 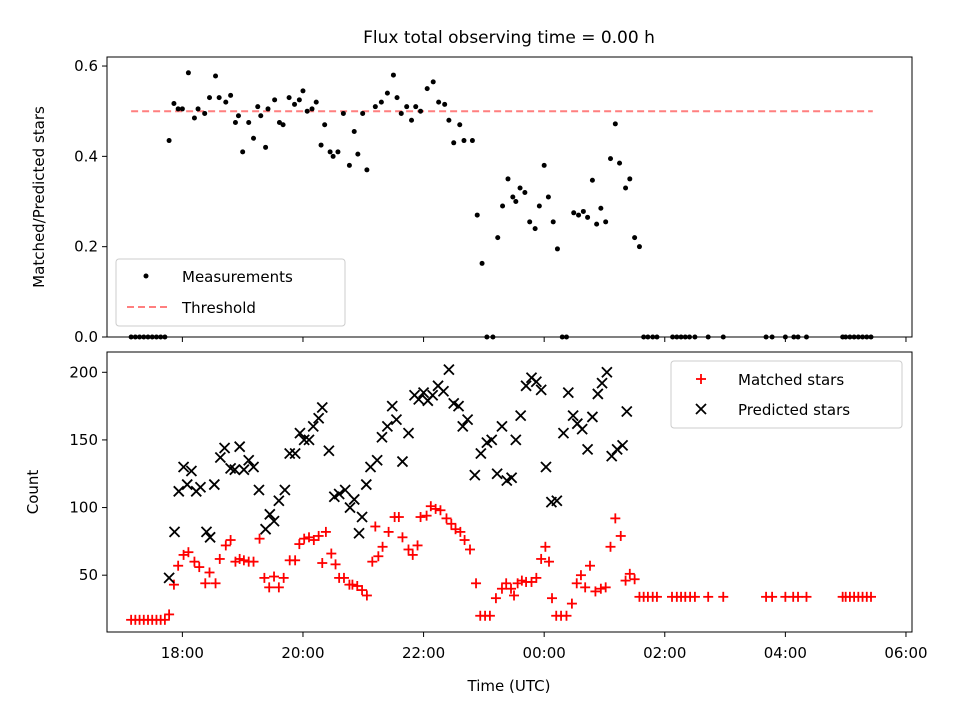 What do you see at coordinates (664, 653) in the screenshot?
I see `x-tick-label: 02:00` at bounding box center [664, 653].